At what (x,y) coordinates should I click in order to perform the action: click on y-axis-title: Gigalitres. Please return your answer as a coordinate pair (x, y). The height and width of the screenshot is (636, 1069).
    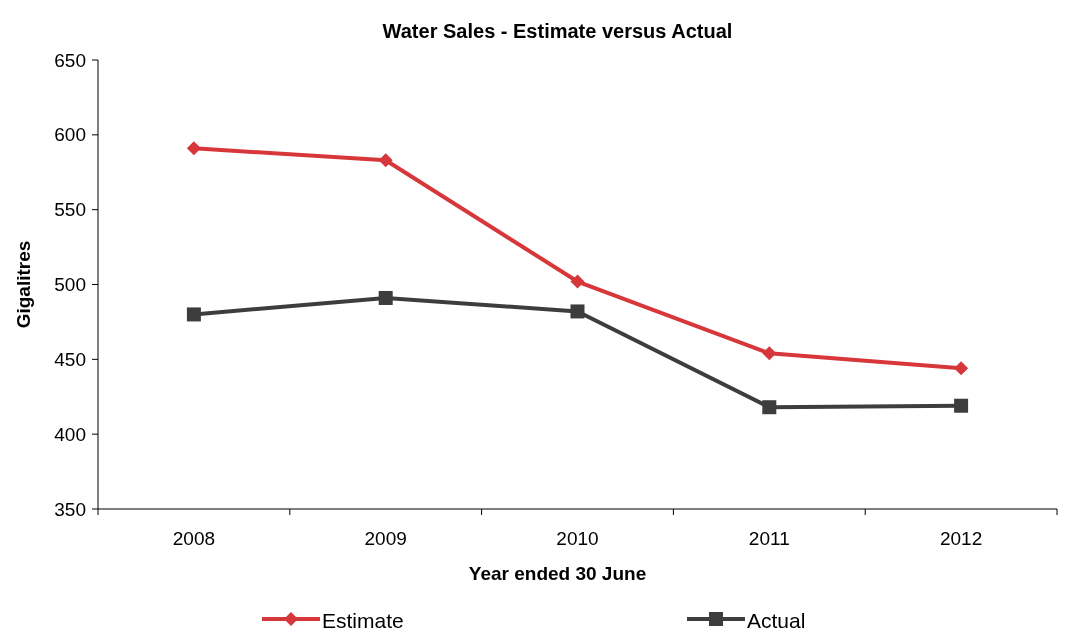
    Looking at the image, I should click on (23, 284).